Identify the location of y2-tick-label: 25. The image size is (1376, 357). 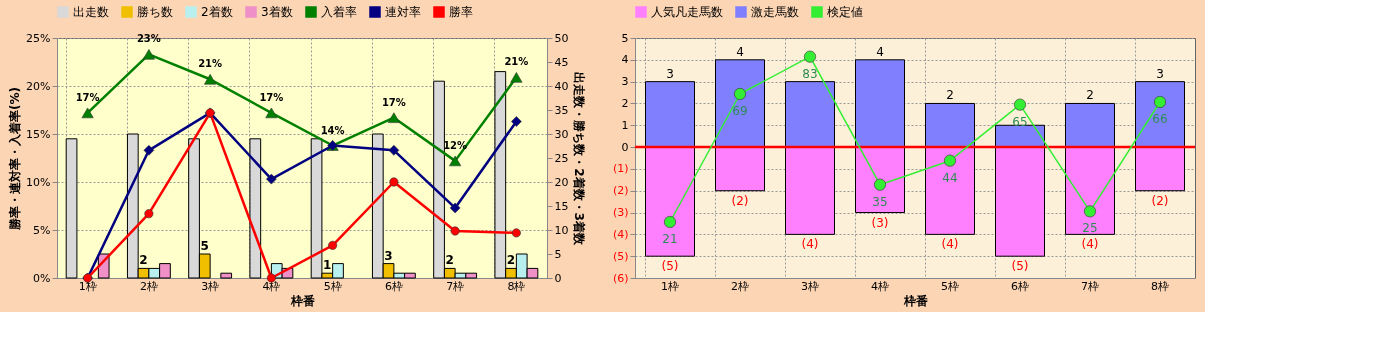
(561, 158).